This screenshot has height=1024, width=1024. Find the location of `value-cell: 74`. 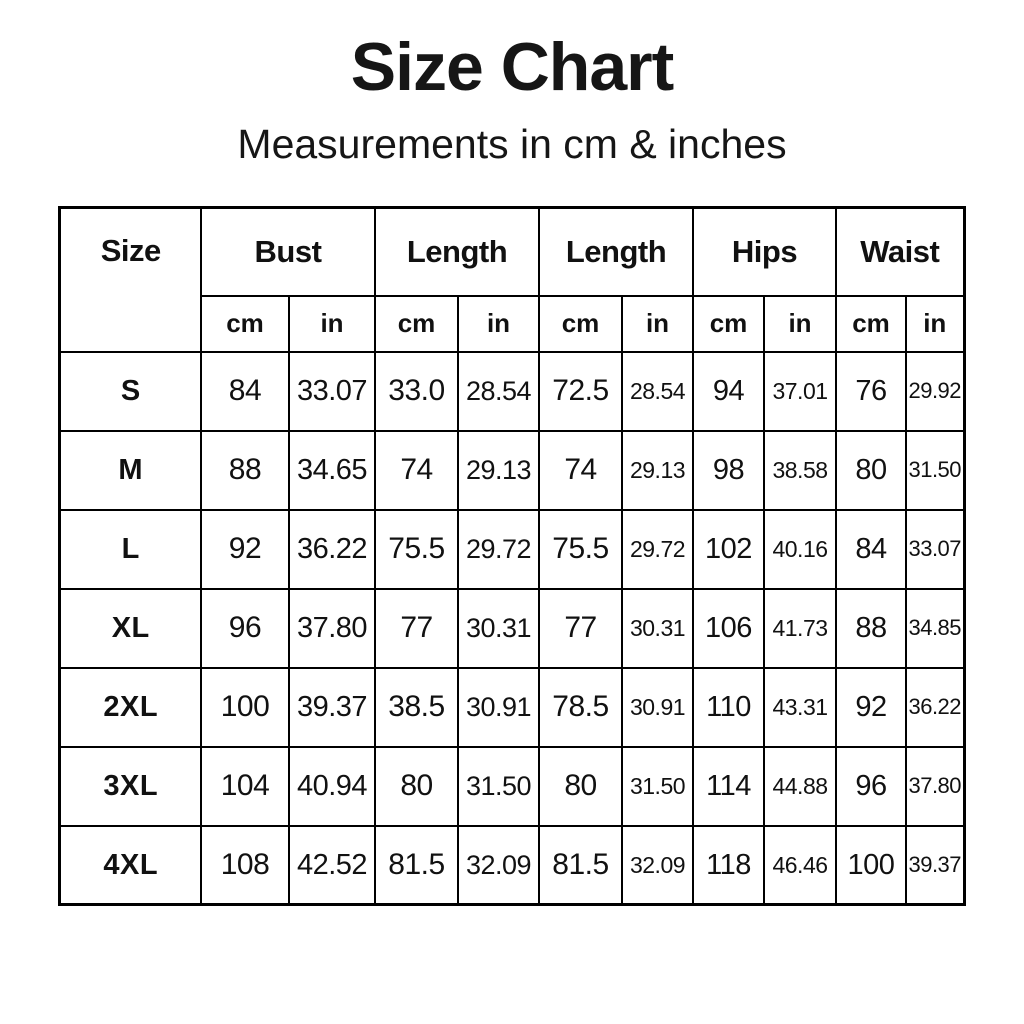

value-cell: 74 is located at coordinates (416, 470).